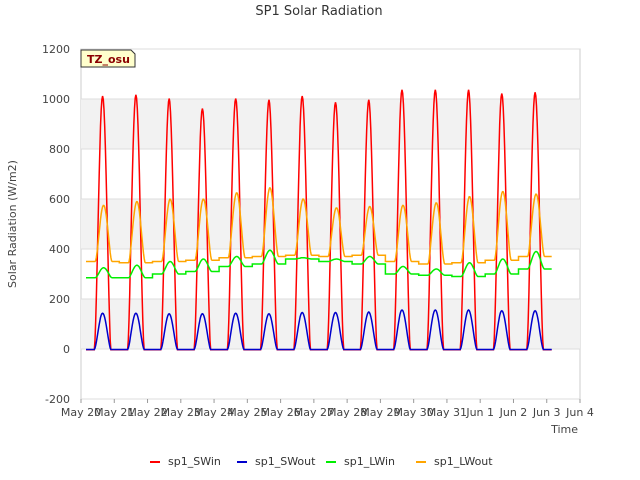 The height and width of the screenshot is (480, 640). What do you see at coordinates (285, 461) in the screenshot?
I see `legend-label: sp1_SWout` at bounding box center [285, 461].